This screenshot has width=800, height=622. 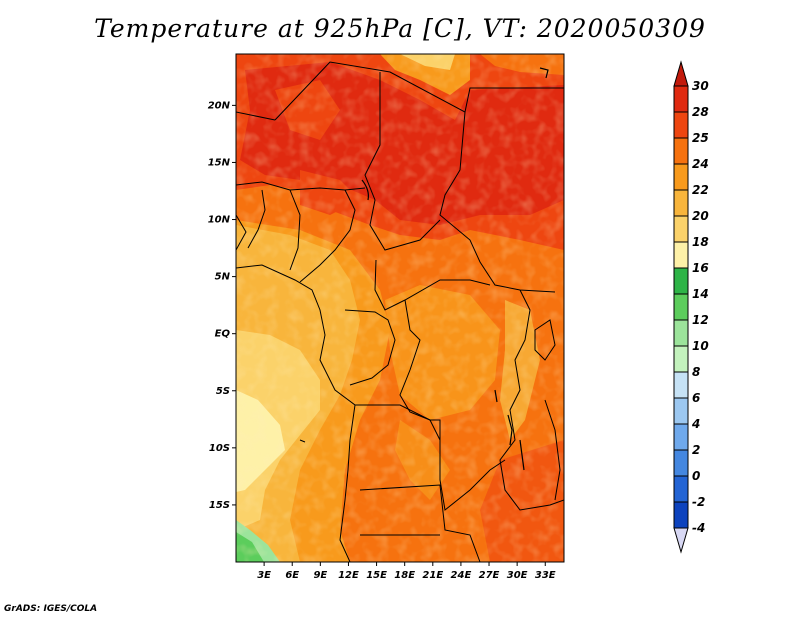 What do you see at coordinates (376, 575) in the screenshot?
I see `lon-tick-label: 15E` at bounding box center [376, 575].